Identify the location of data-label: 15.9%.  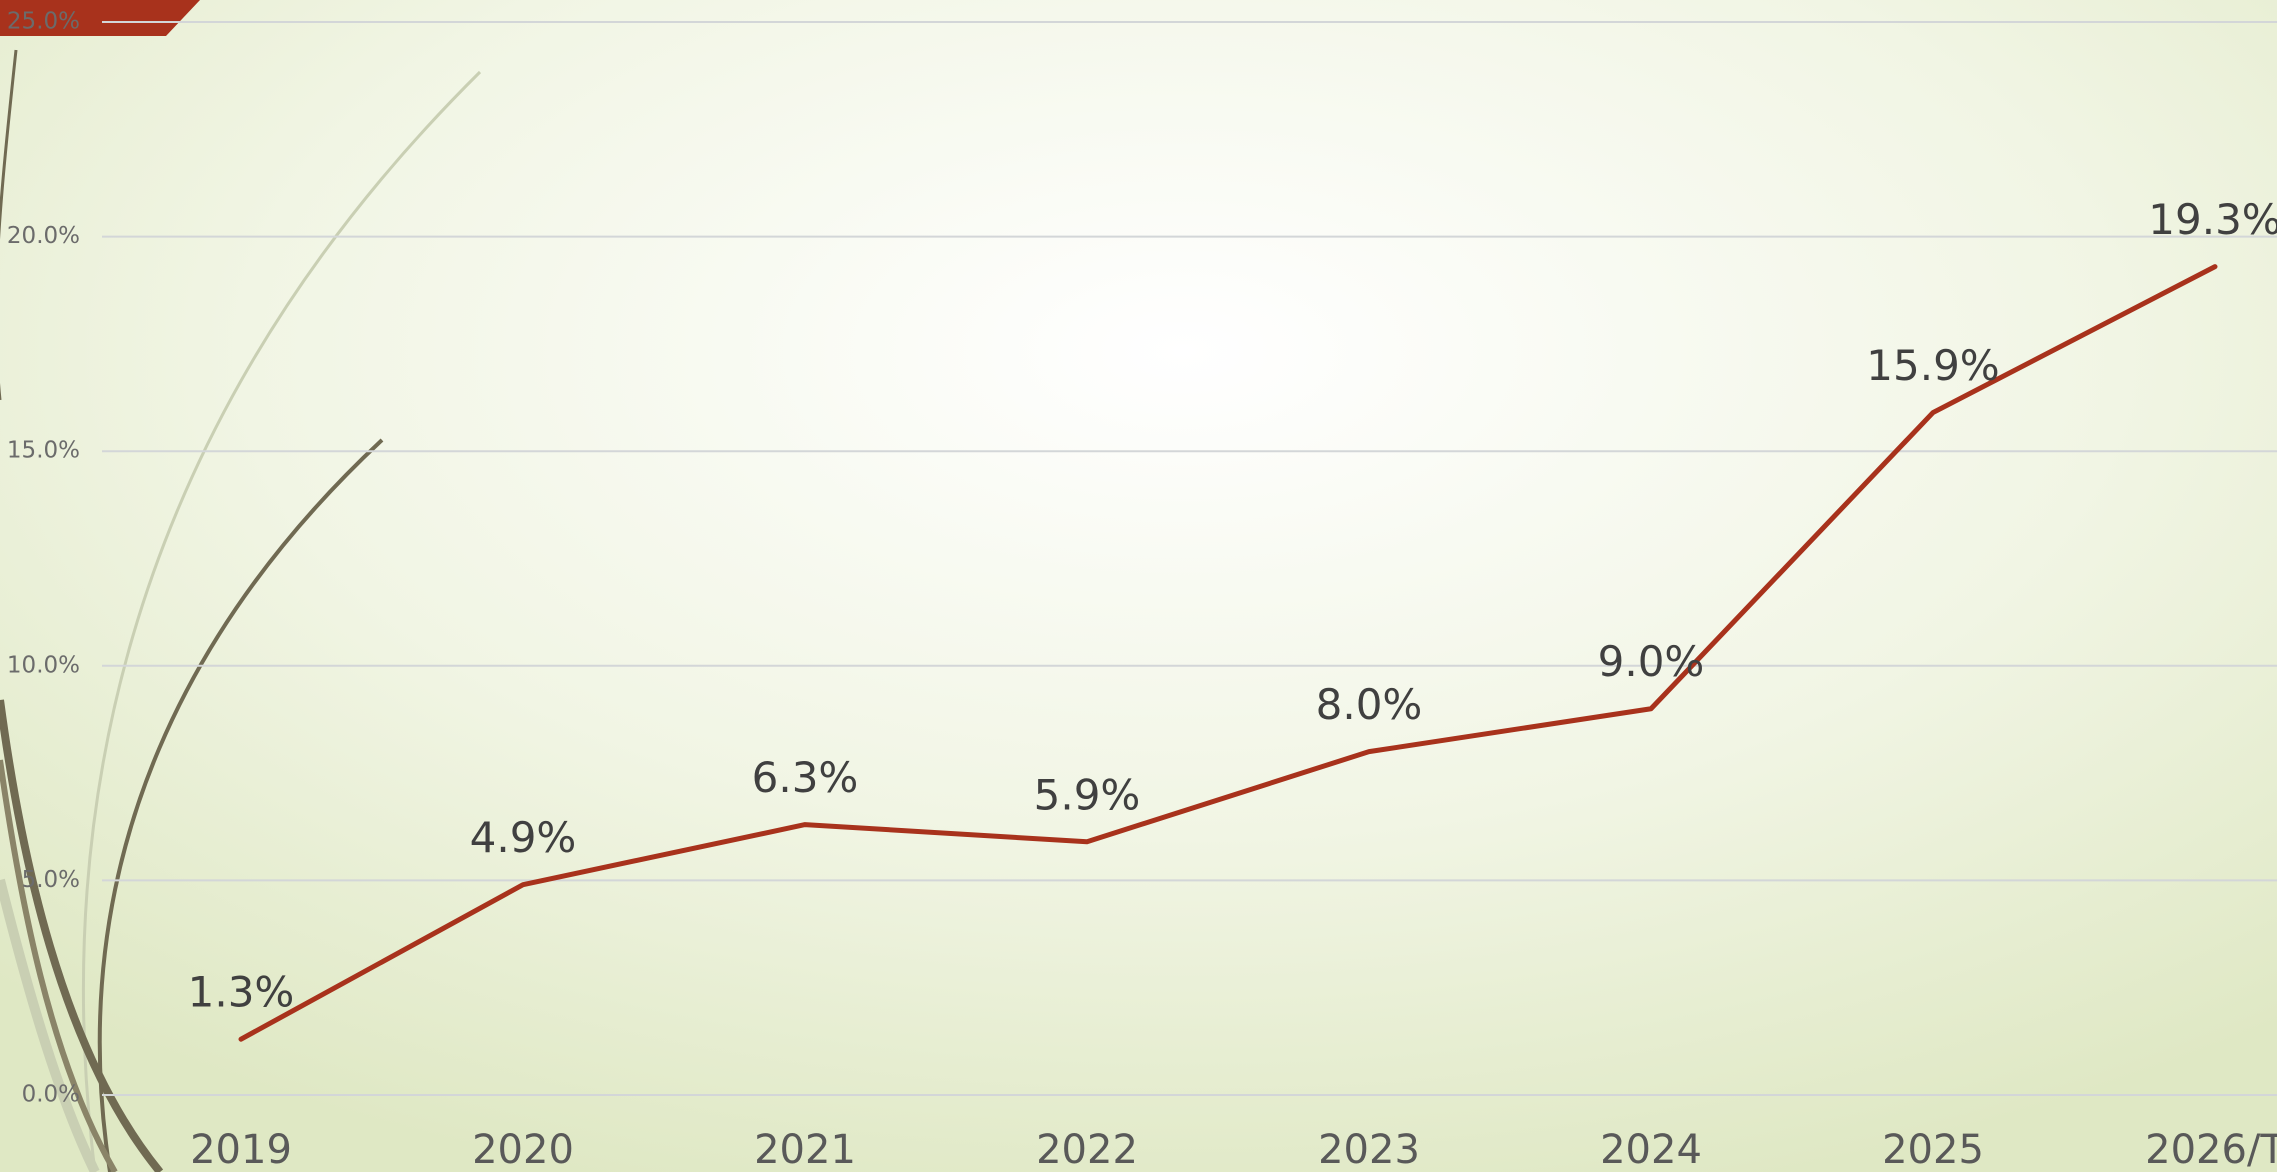
(1932, 365).